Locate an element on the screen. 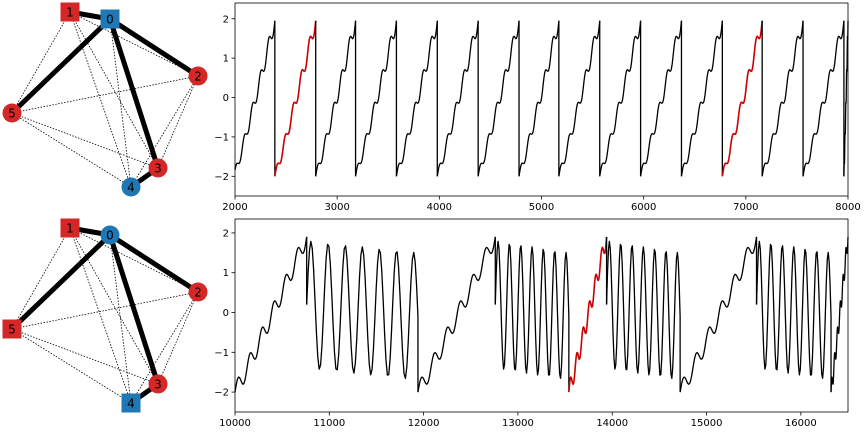 The image size is (864, 432). x-tick-label-8000: 8000 is located at coordinates (847, 207).